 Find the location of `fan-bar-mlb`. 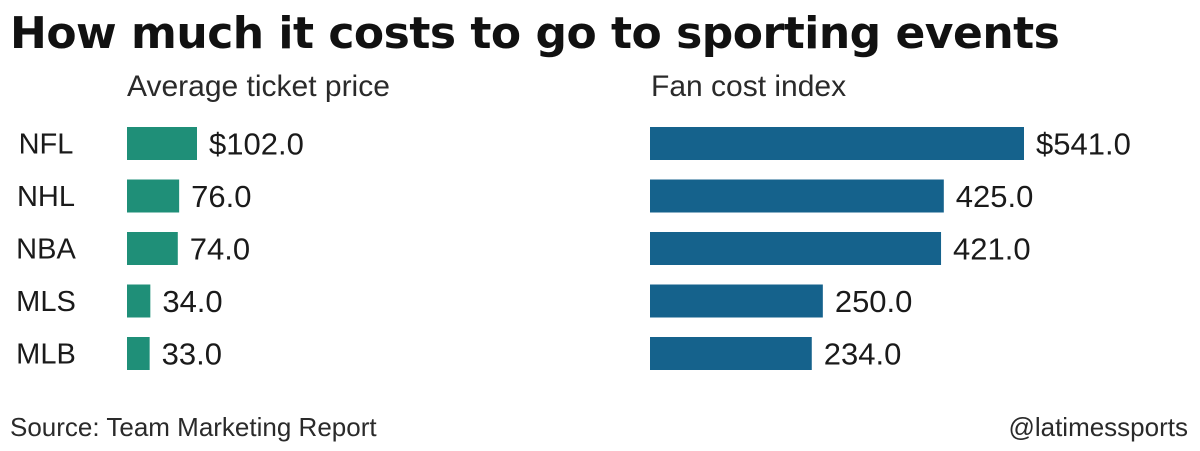

fan-bar-mlb is located at coordinates (731, 353).